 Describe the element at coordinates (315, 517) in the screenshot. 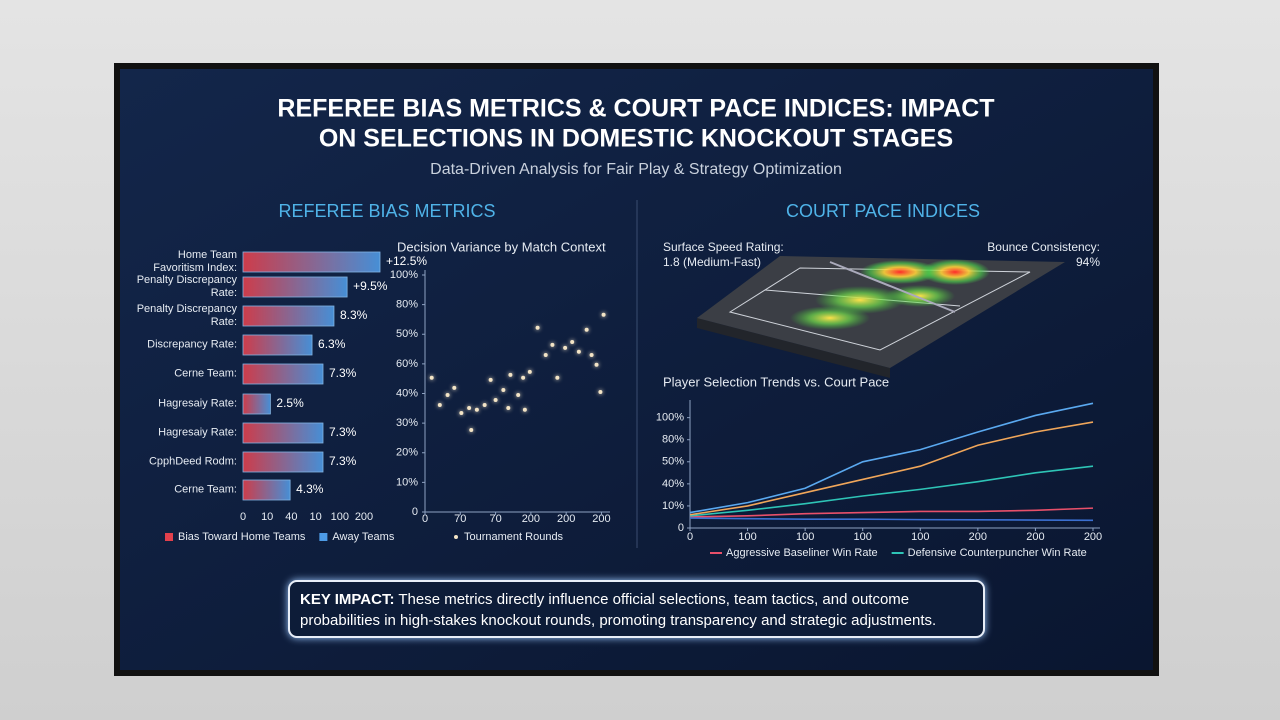

I see `x-tick-label: 10` at that location.